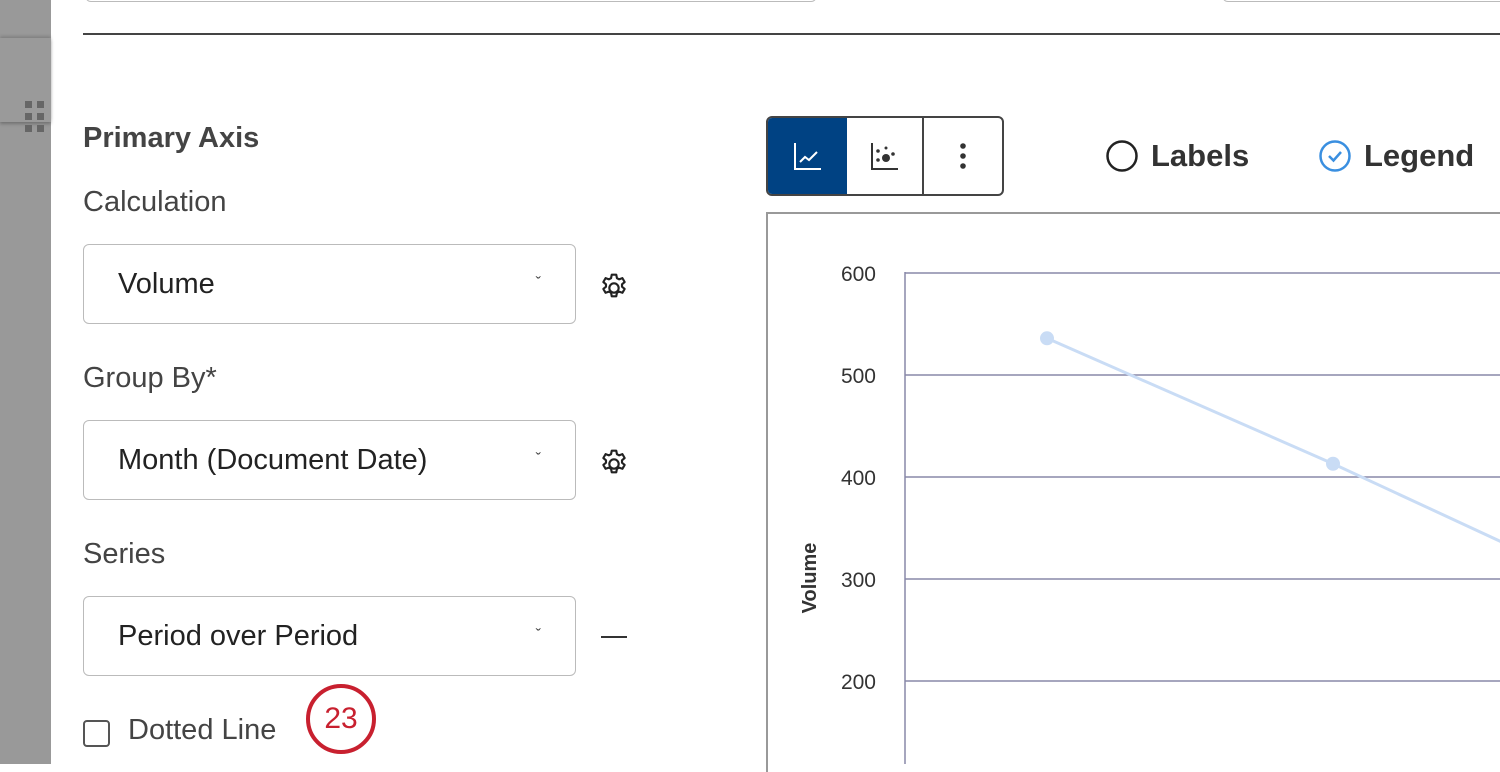  I want to click on y-axis-title: Volume, so click(810, 578).